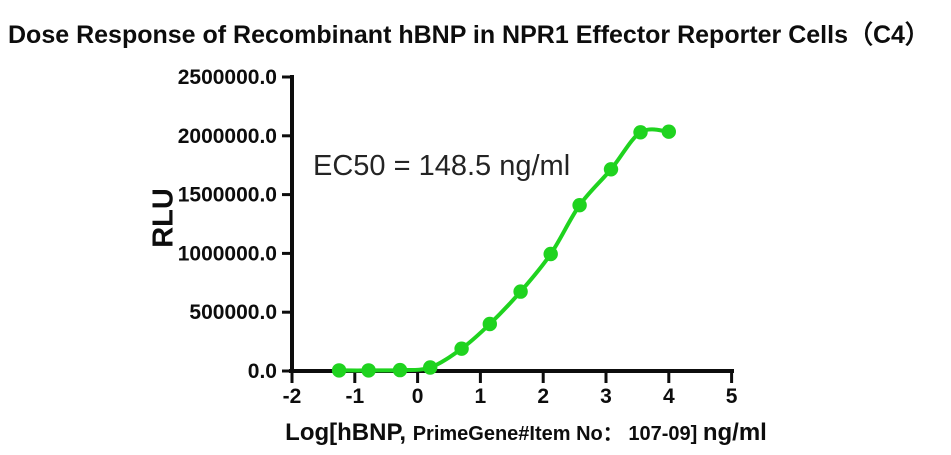 The image size is (951, 455). What do you see at coordinates (262, 371) in the screenshot?
I see `y-tick-label: 0.0` at bounding box center [262, 371].